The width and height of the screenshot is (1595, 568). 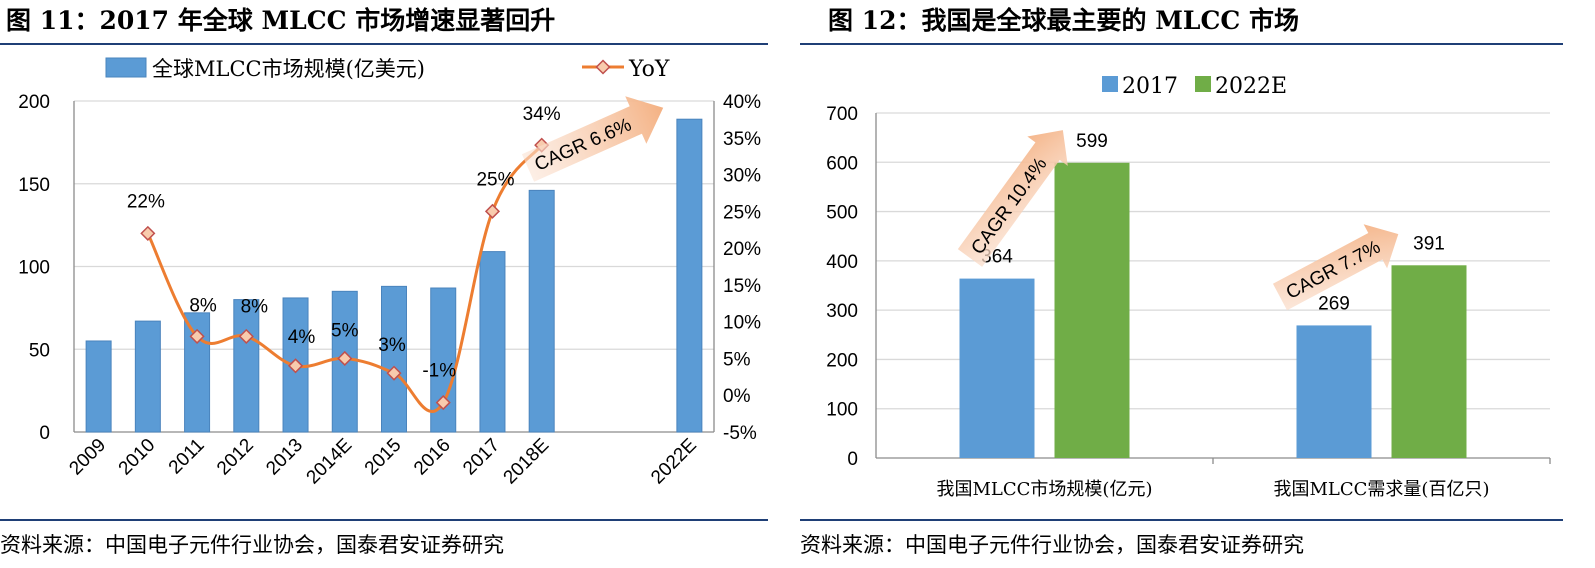 What do you see at coordinates (852, 459) in the screenshot?
I see `y-tick-label: 0` at bounding box center [852, 459].